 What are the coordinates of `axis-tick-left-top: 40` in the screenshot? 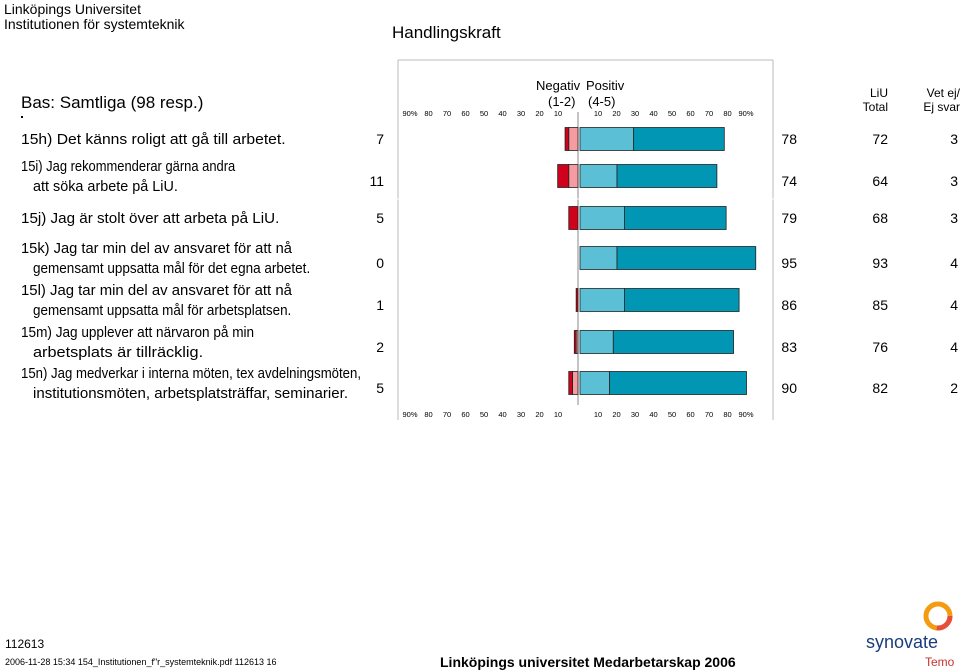 It's located at (502, 113).